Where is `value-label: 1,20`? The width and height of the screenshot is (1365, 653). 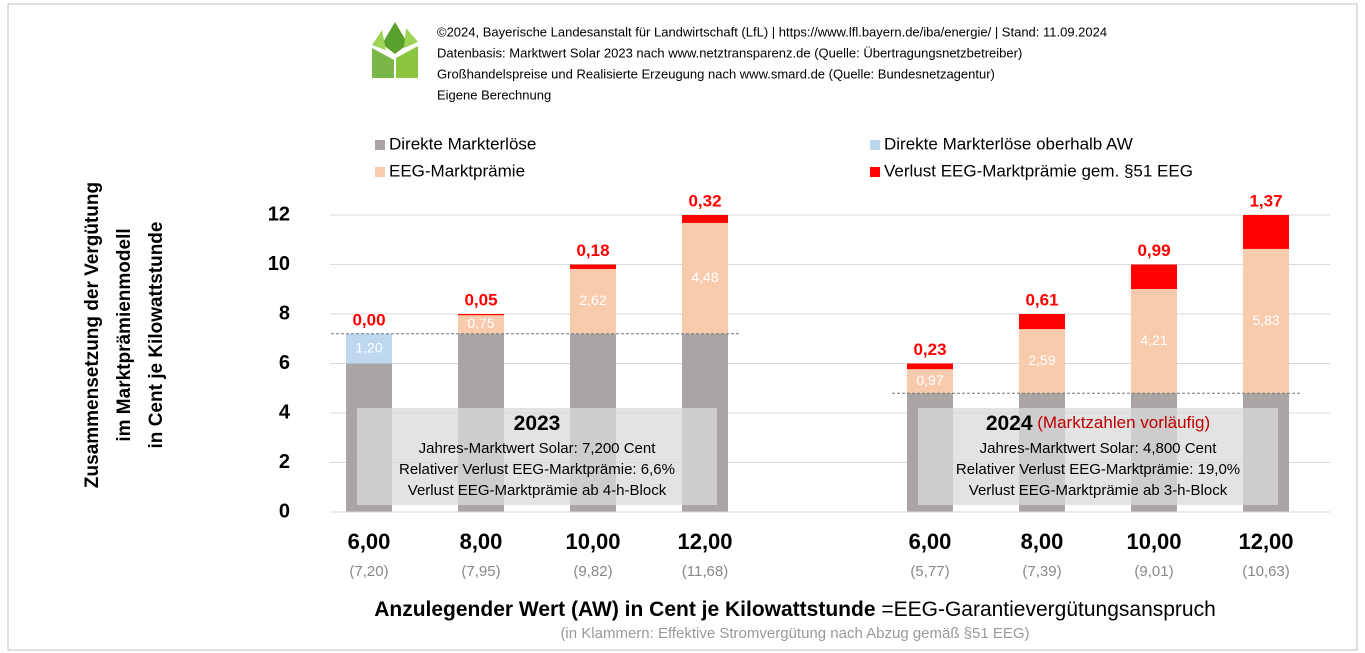
value-label: 1,20 is located at coordinates (368, 347).